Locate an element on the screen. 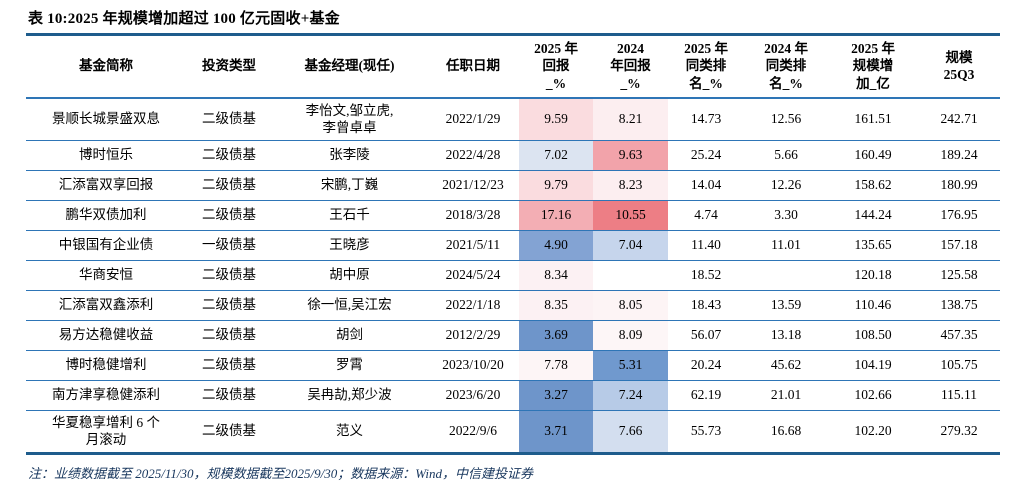  cell-ret_2024: 7.24 is located at coordinates (630, 395).